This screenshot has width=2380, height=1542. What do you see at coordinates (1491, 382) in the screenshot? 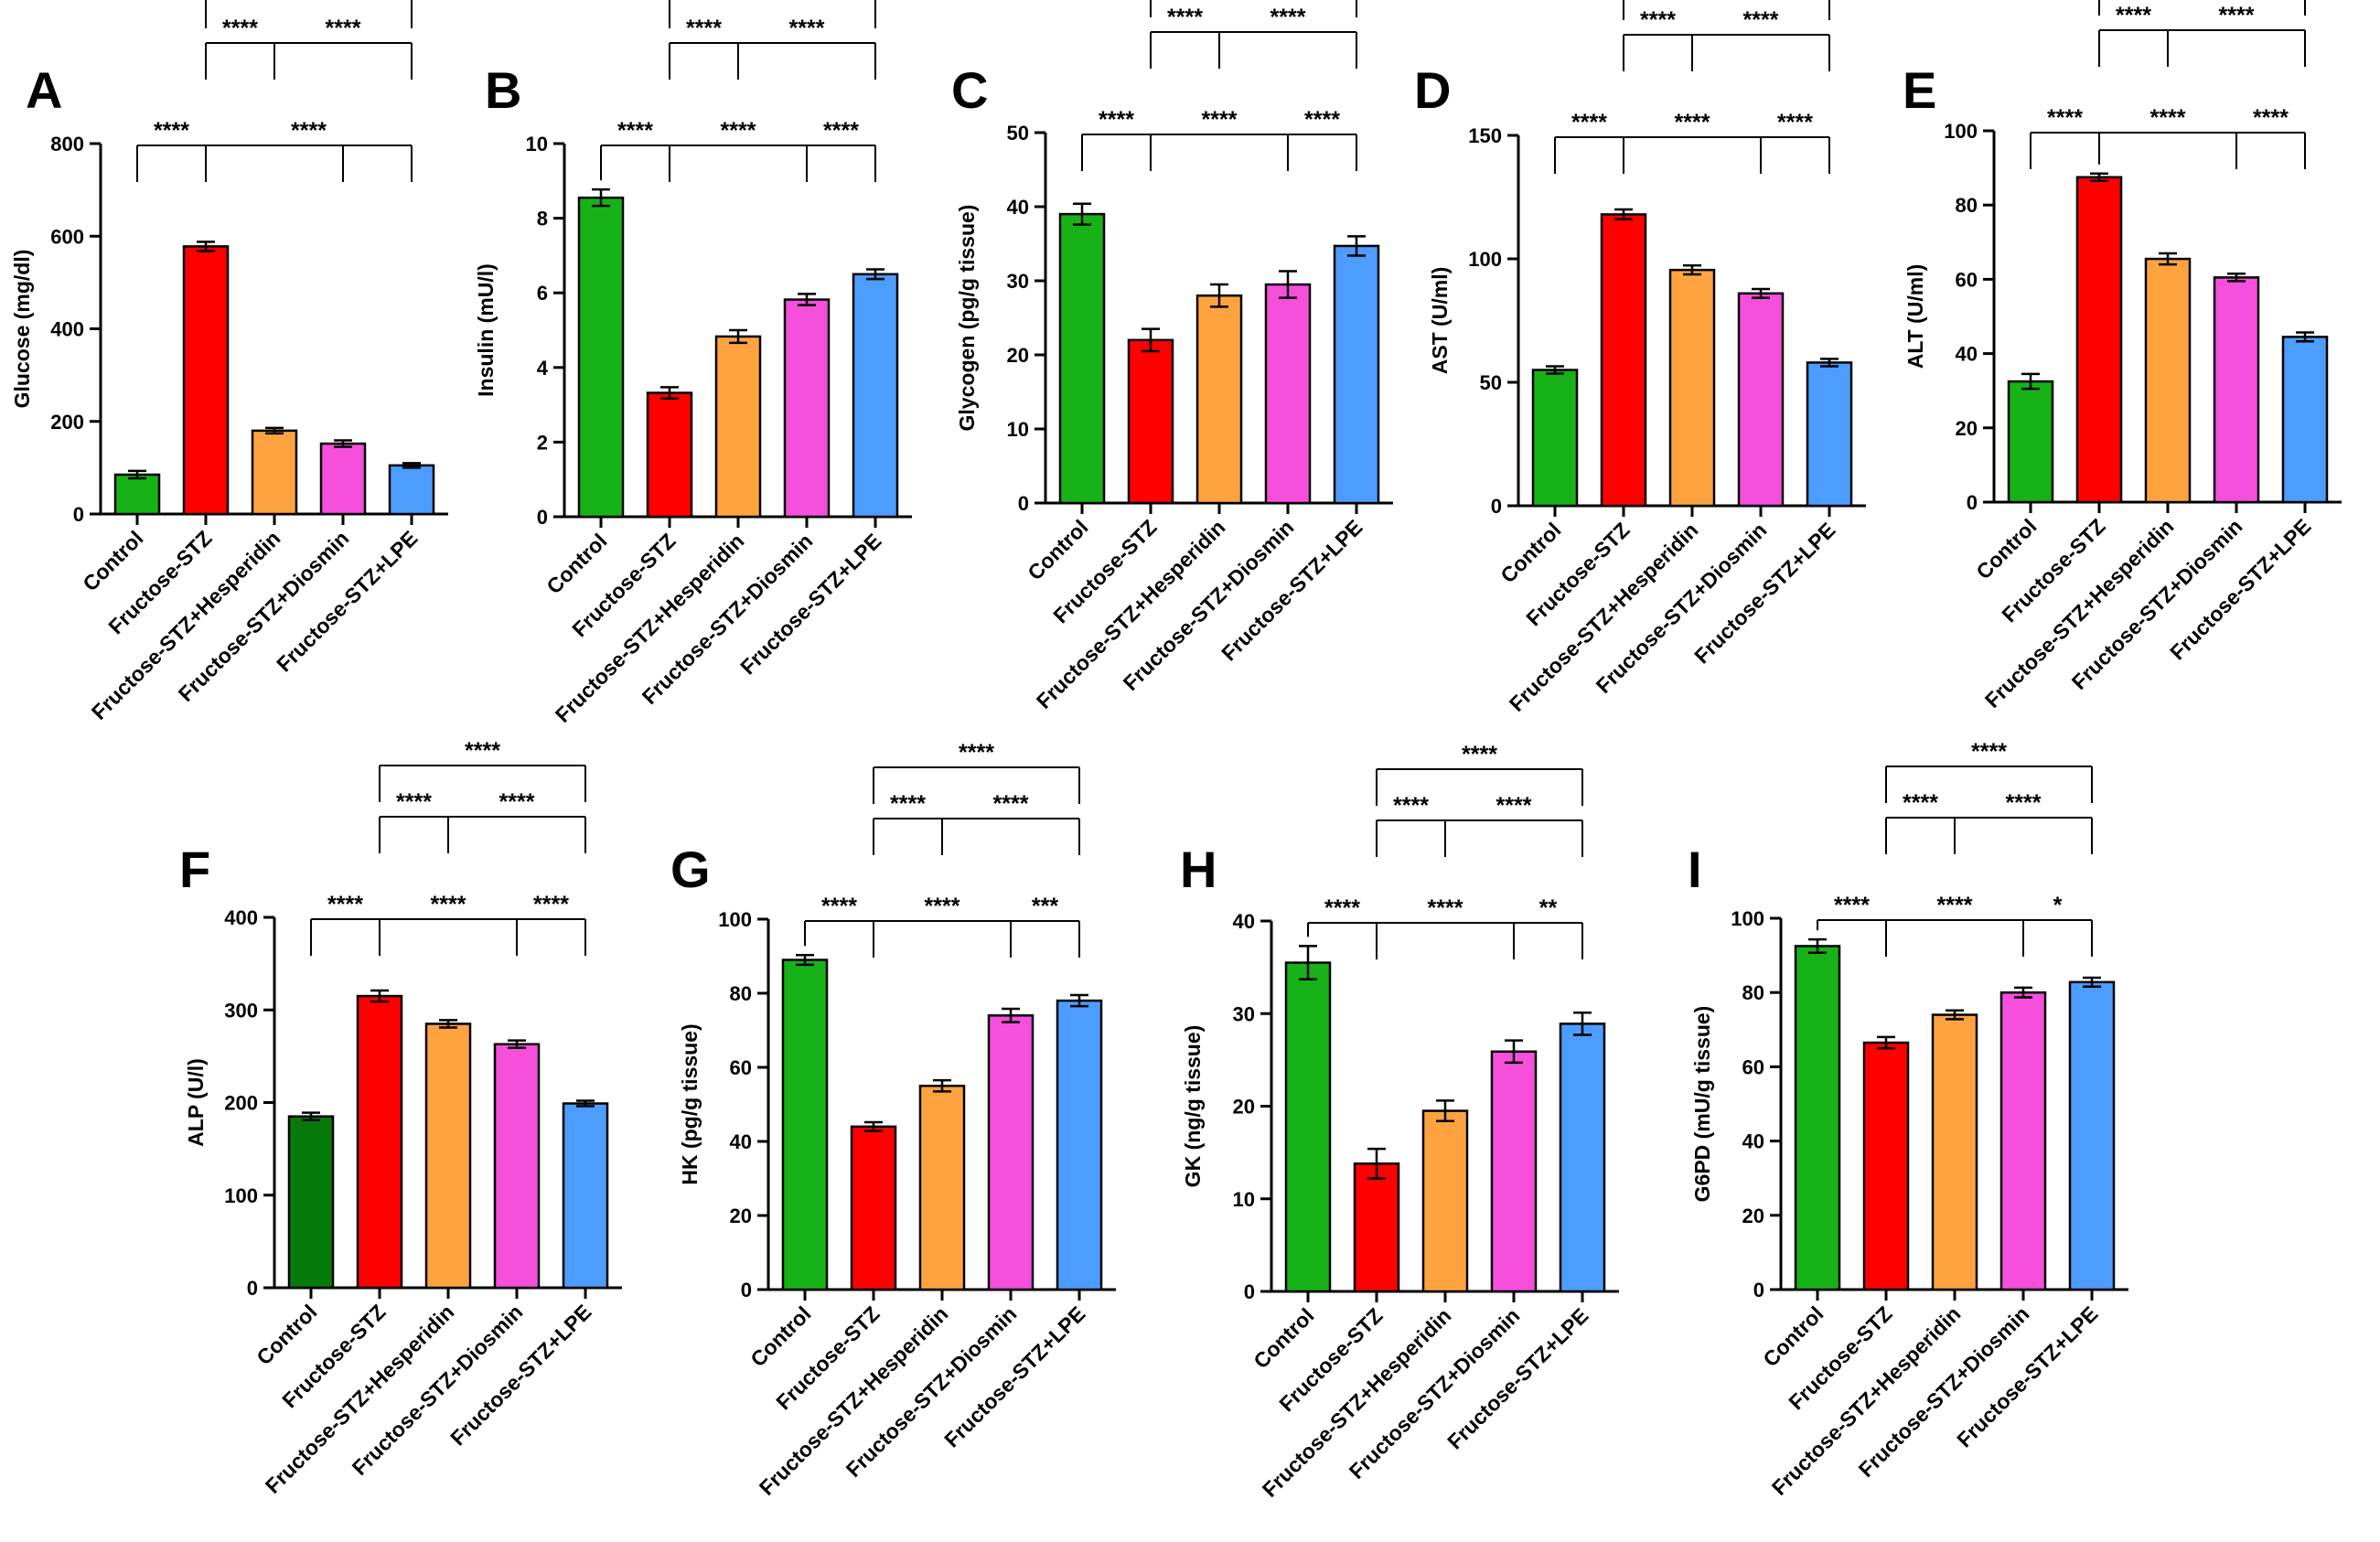
I see `y-tick-label: 50` at bounding box center [1491, 382].